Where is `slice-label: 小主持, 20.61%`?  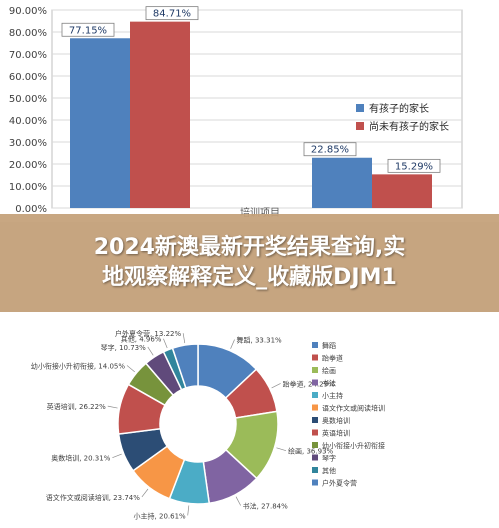 slice-label: 小主持, 20.61% is located at coordinates (160, 515).